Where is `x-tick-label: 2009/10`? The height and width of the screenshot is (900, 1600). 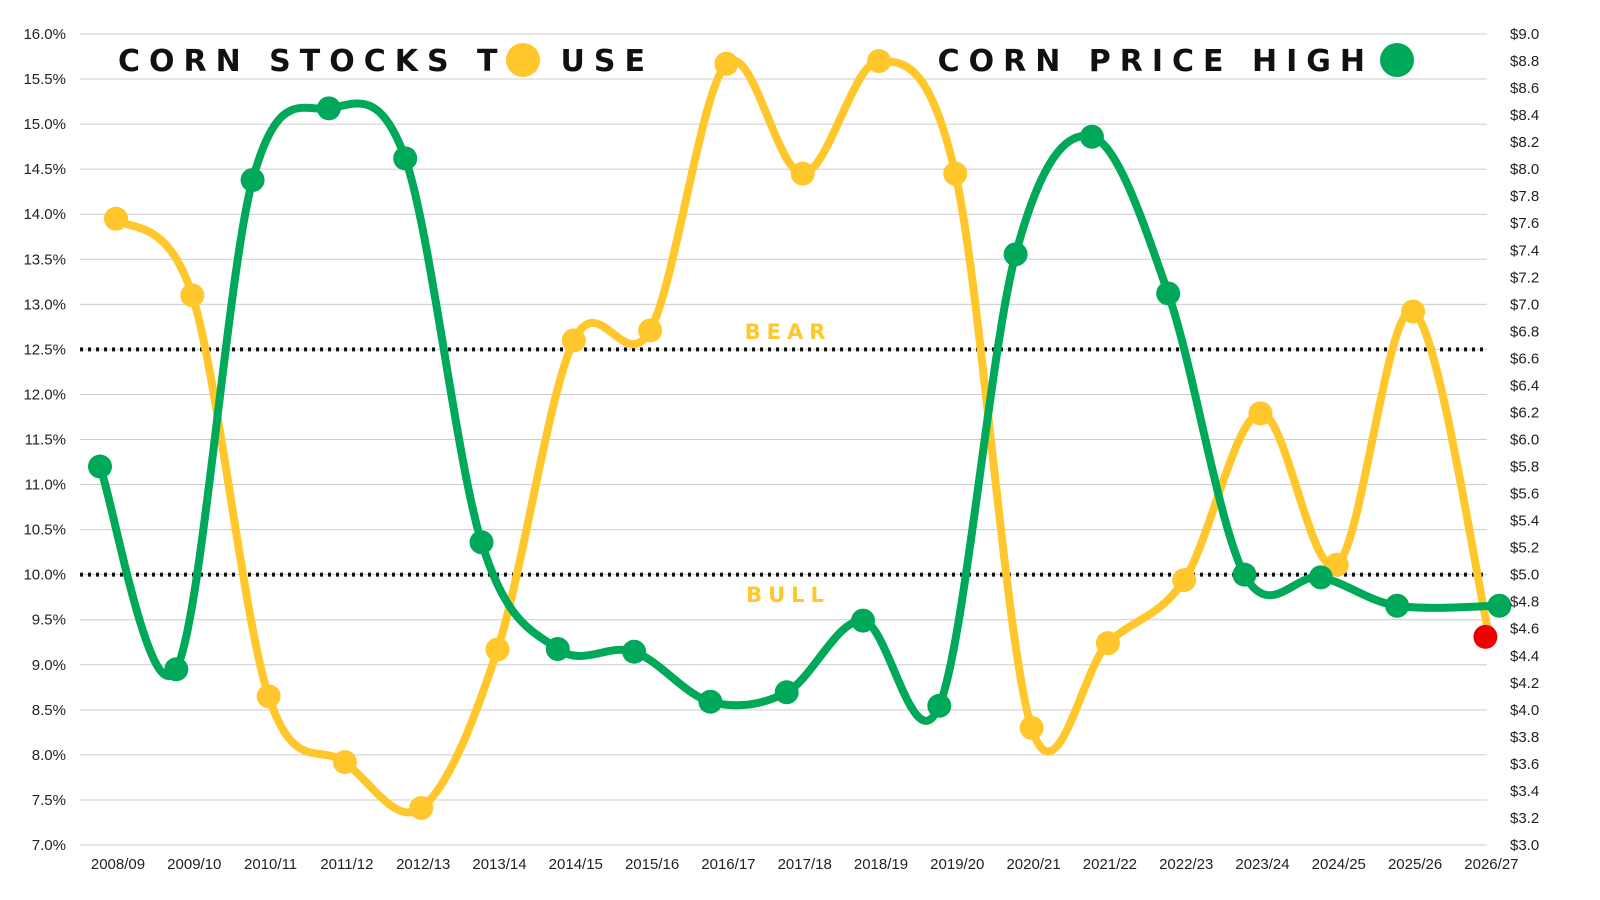
x-tick-label: 2009/10 is located at coordinates (194, 864).